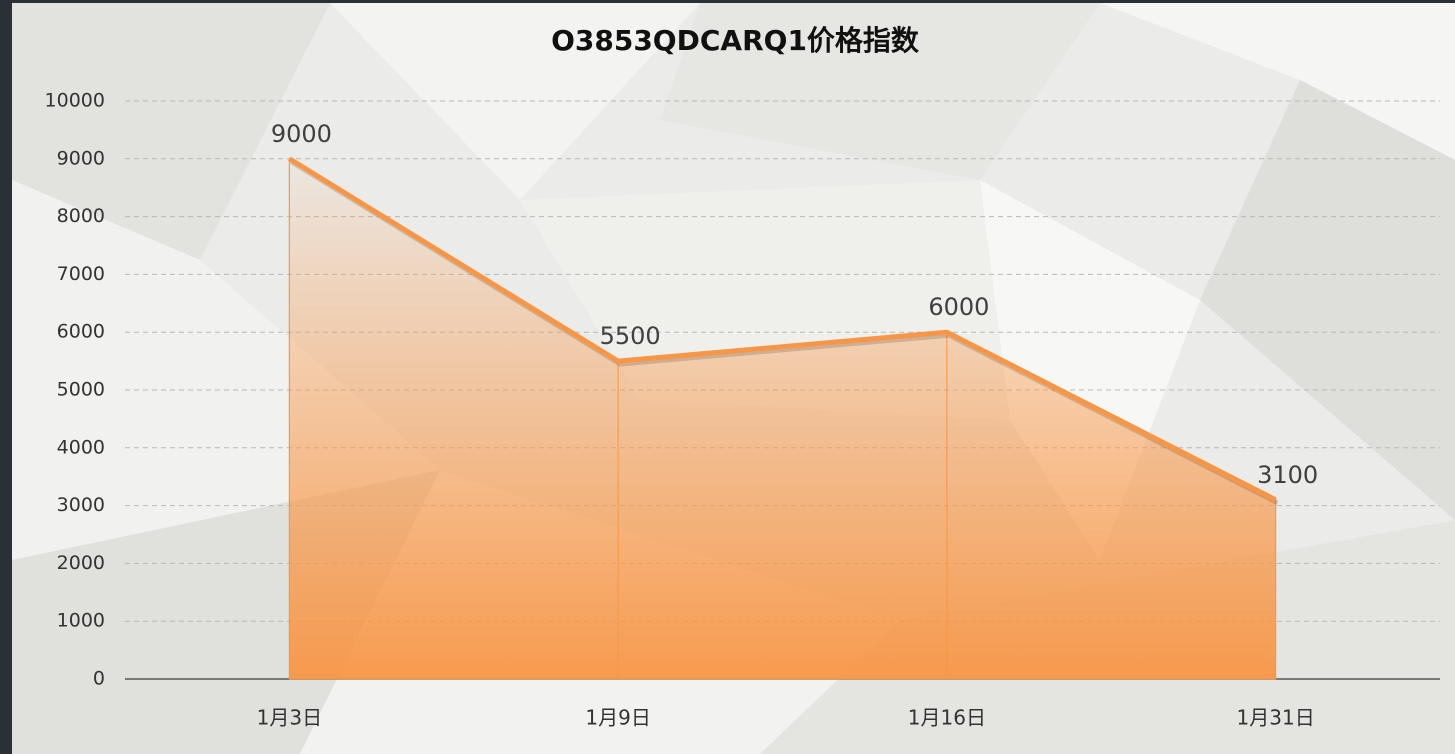 Image resolution: width=1455 pixels, height=754 pixels. Describe the element at coordinates (81, 332) in the screenshot. I see `y-tick-label: 6000` at that location.